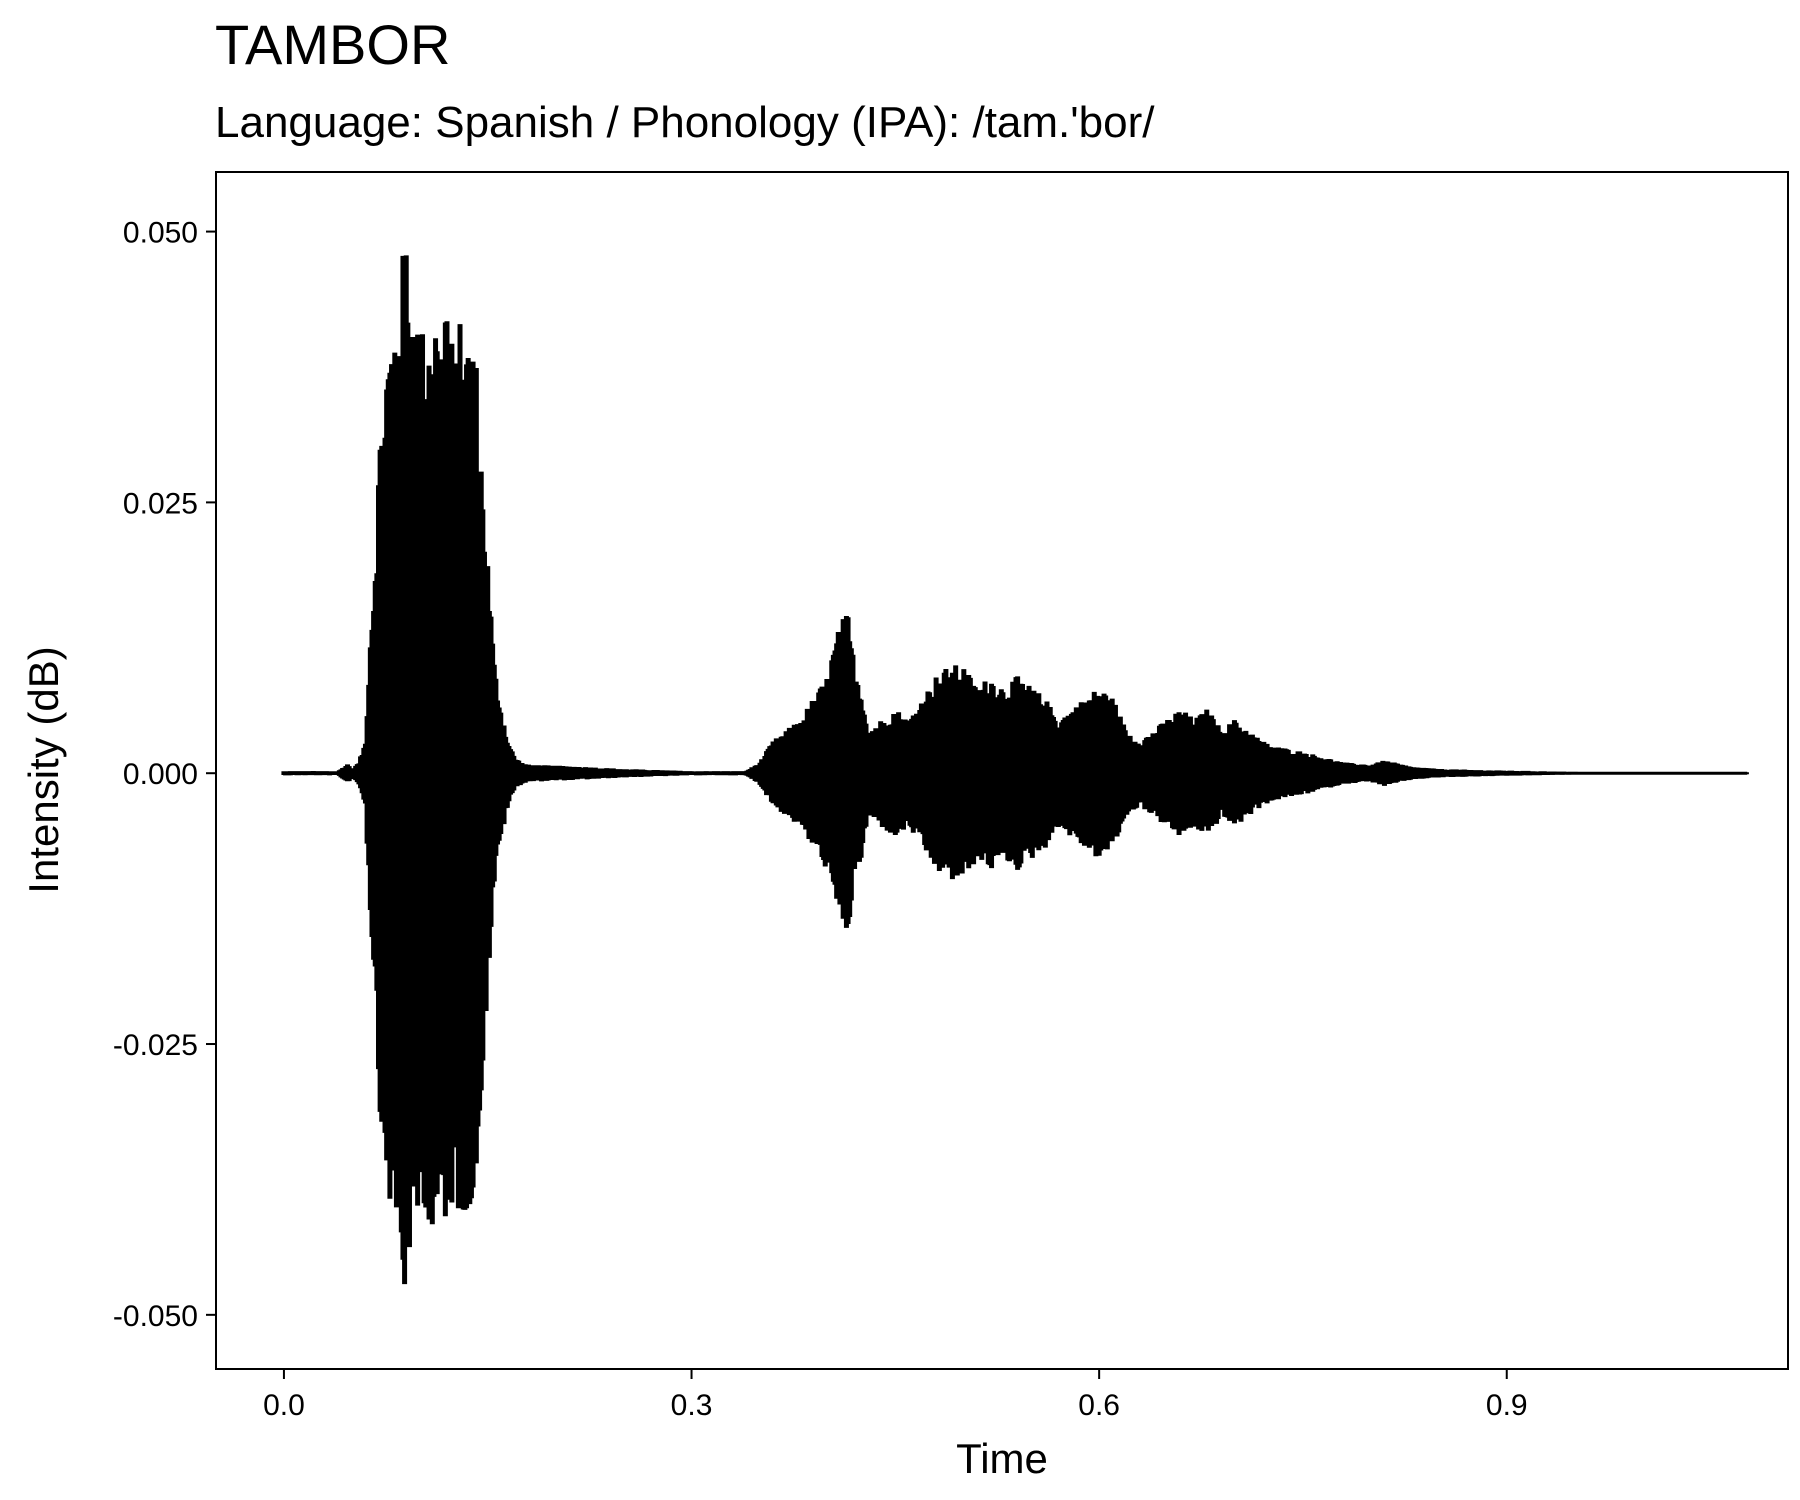 The width and height of the screenshot is (1800, 1500). Describe the element at coordinates (43, 769) in the screenshot. I see `y-axis-title: Intensity (dB)` at that location.